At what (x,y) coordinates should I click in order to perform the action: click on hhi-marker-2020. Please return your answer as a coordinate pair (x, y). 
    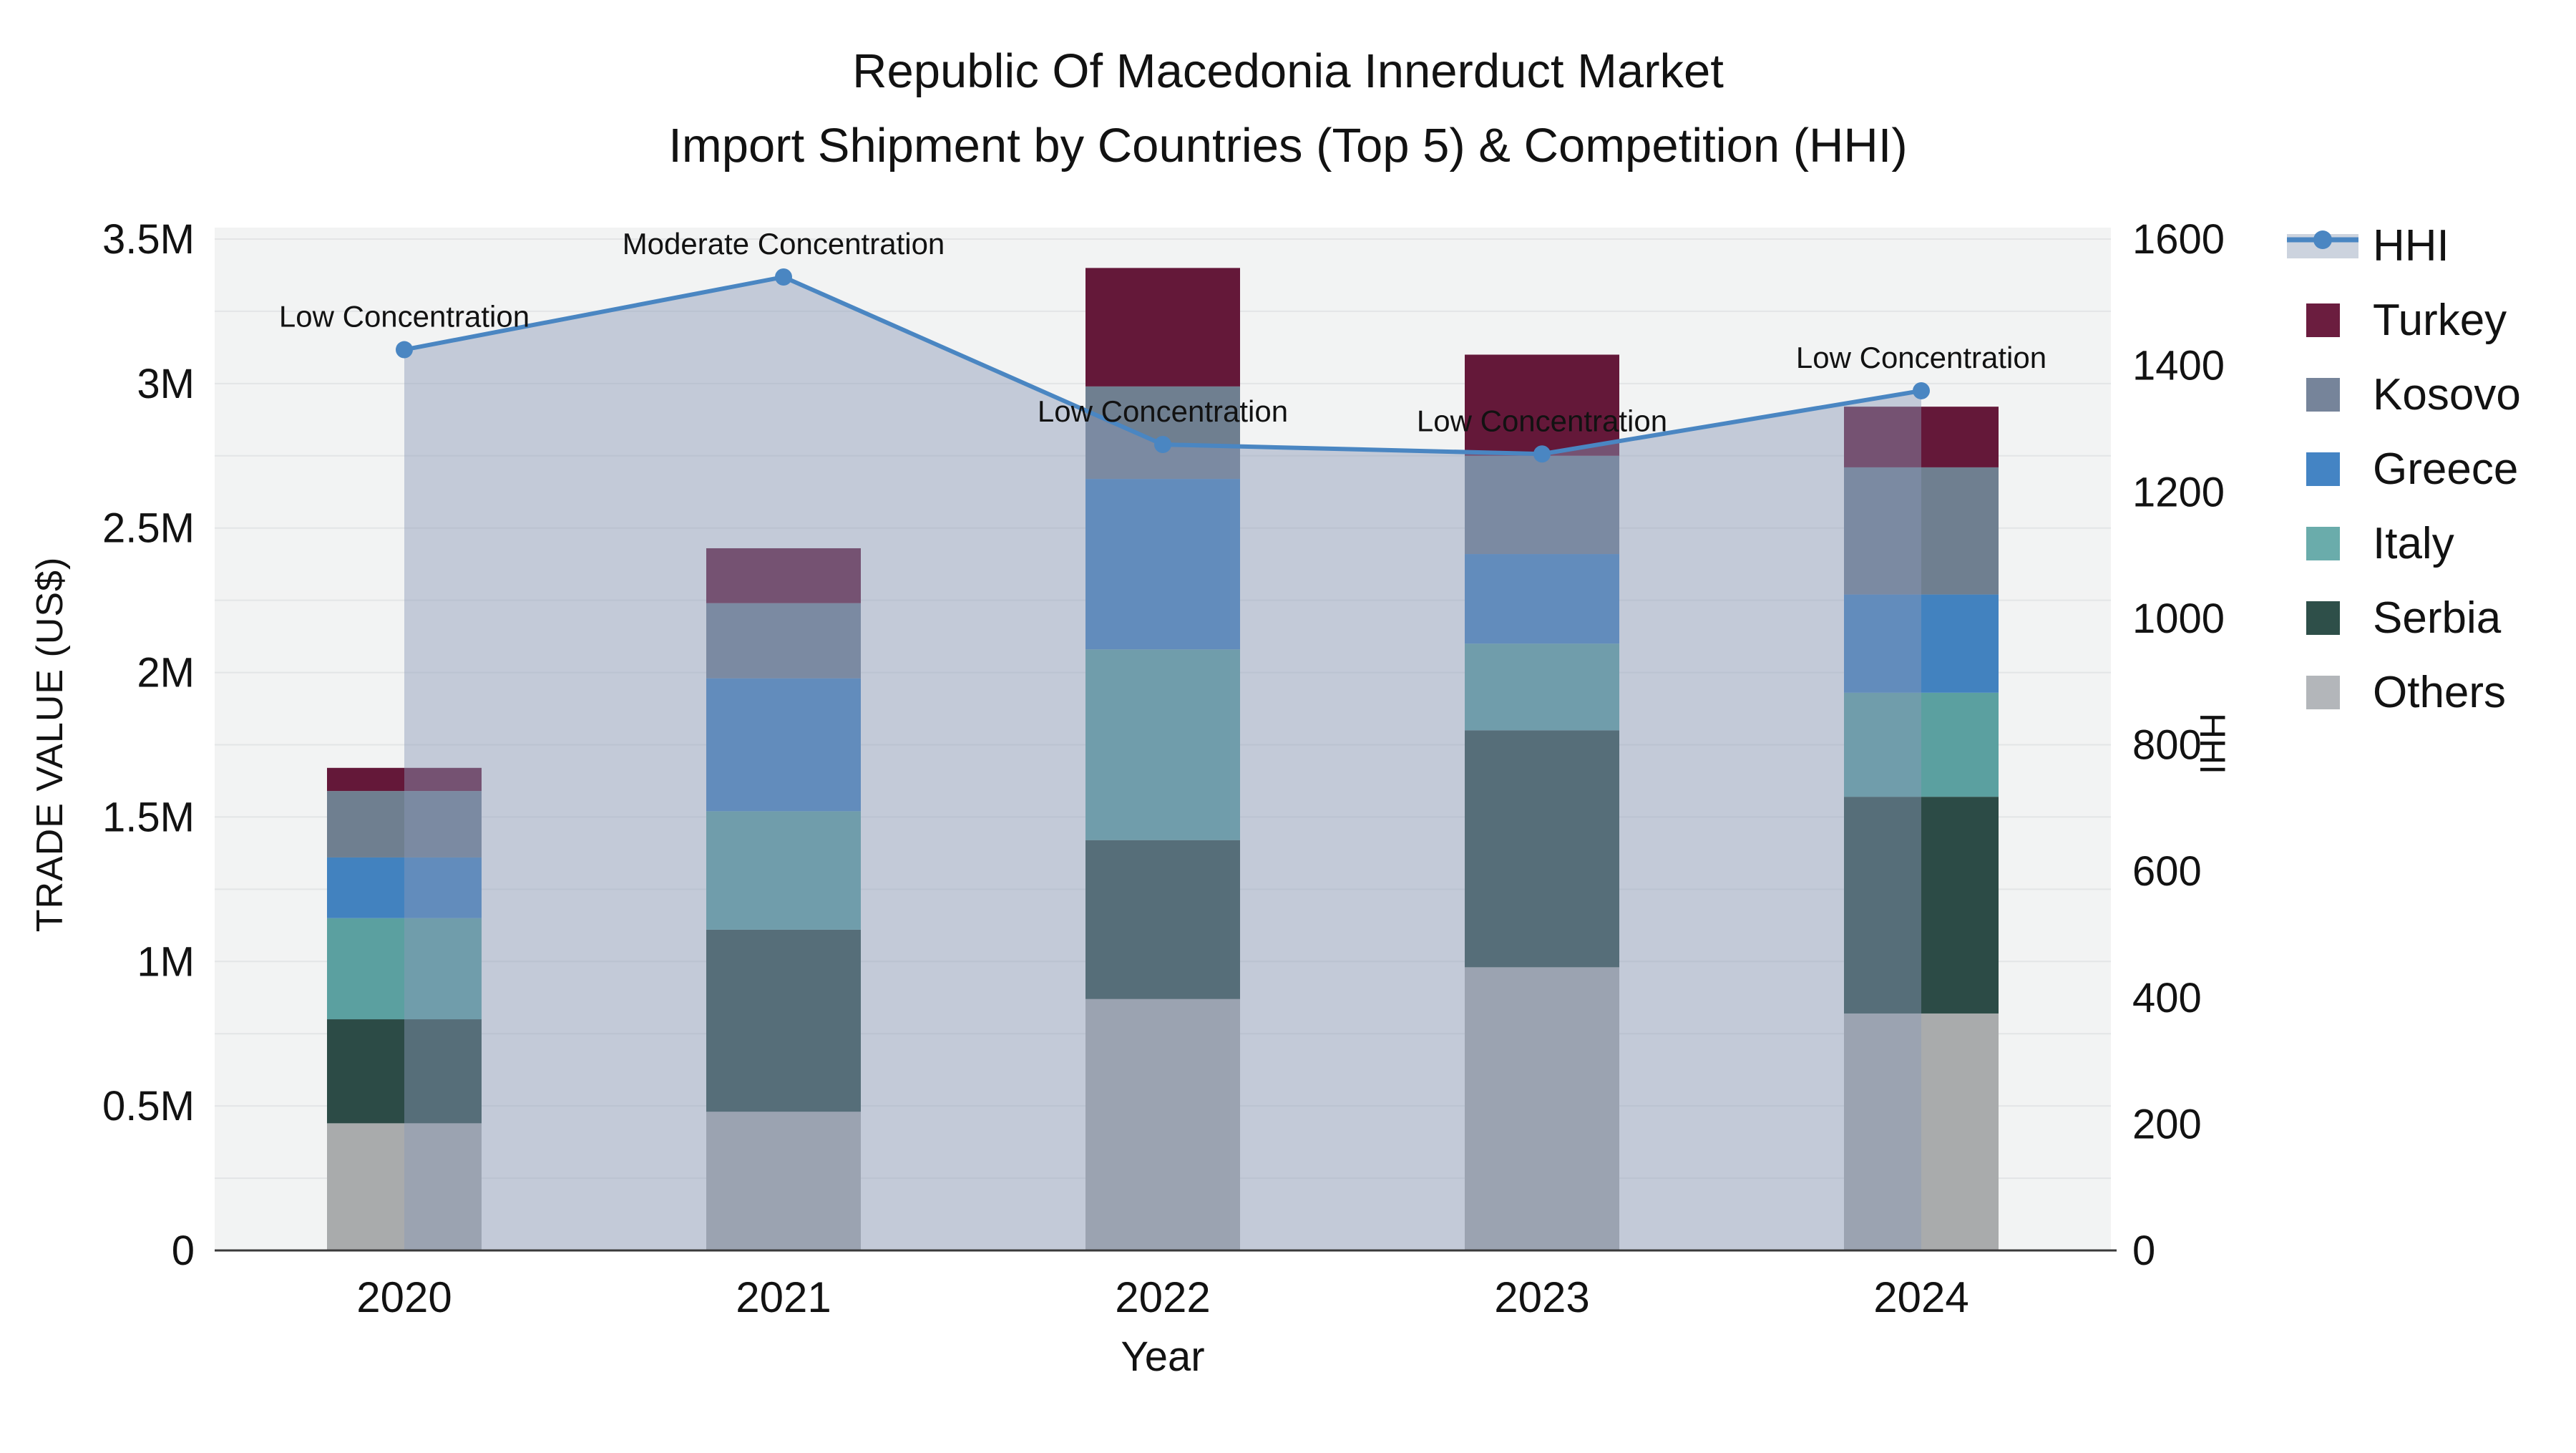
    Looking at the image, I should click on (404, 350).